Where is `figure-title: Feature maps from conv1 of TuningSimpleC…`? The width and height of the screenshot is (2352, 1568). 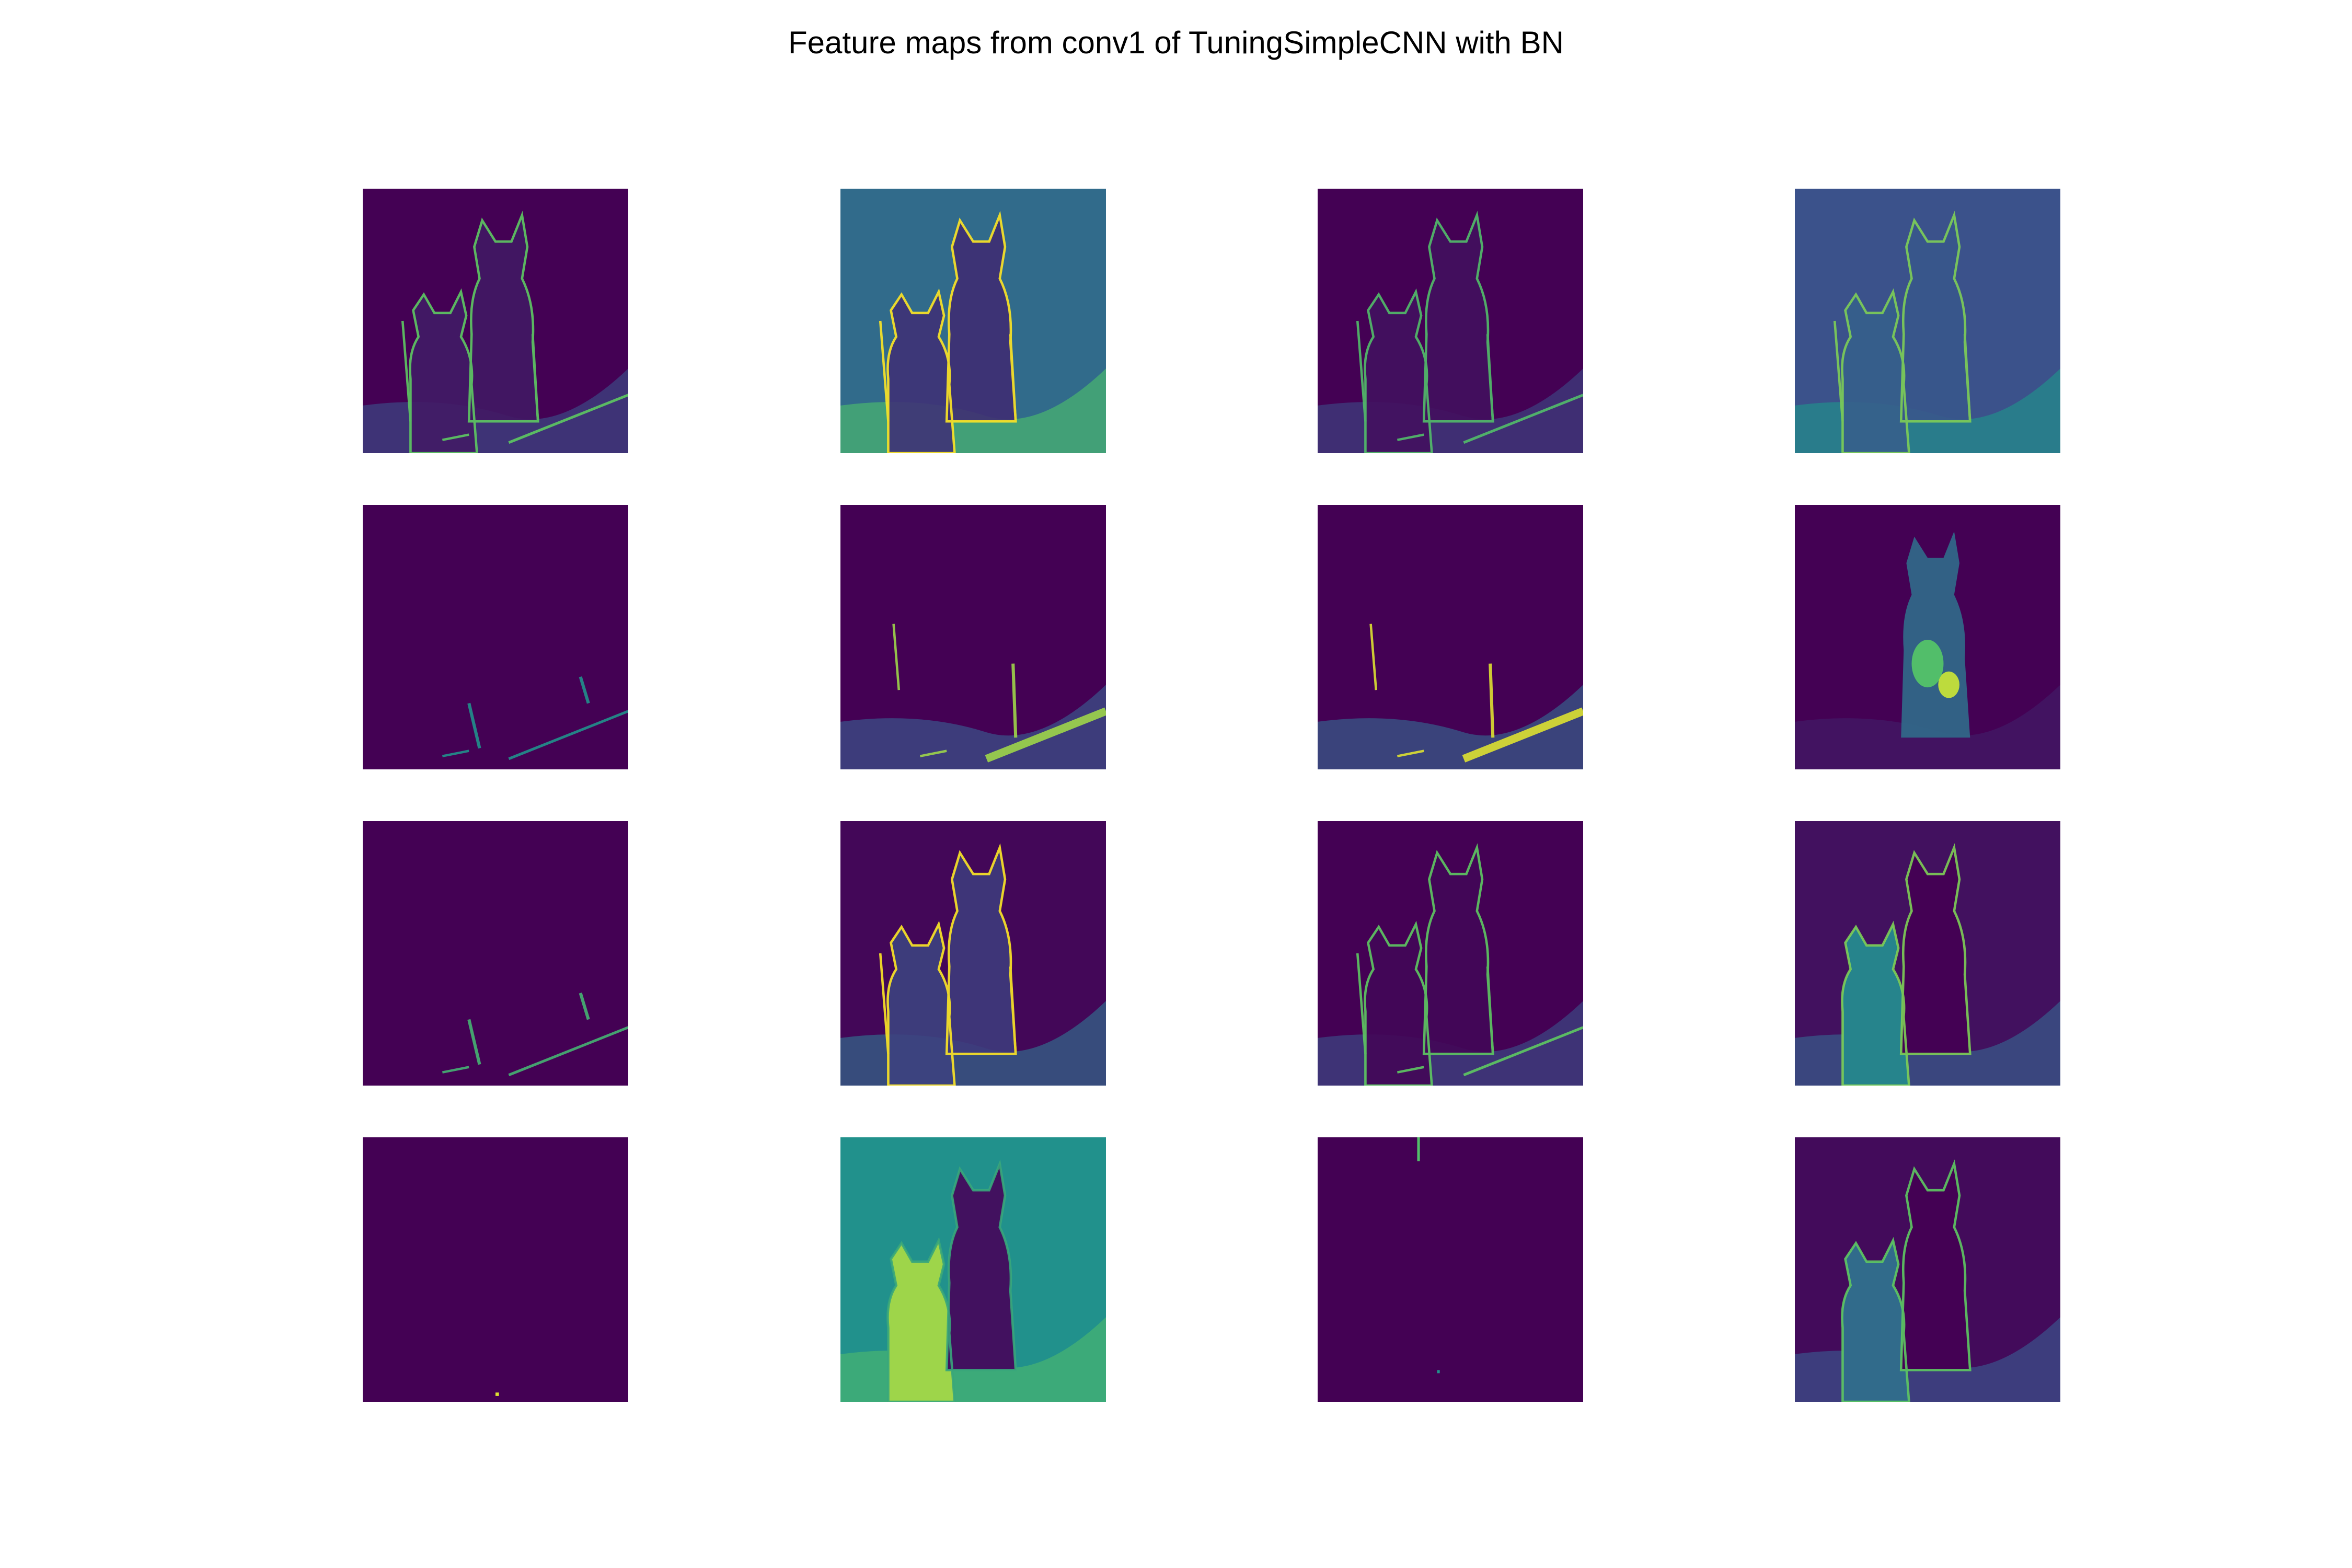 figure-title: Feature maps from conv1 of TuningSimpleC… is located at coordinates (1176, 42).